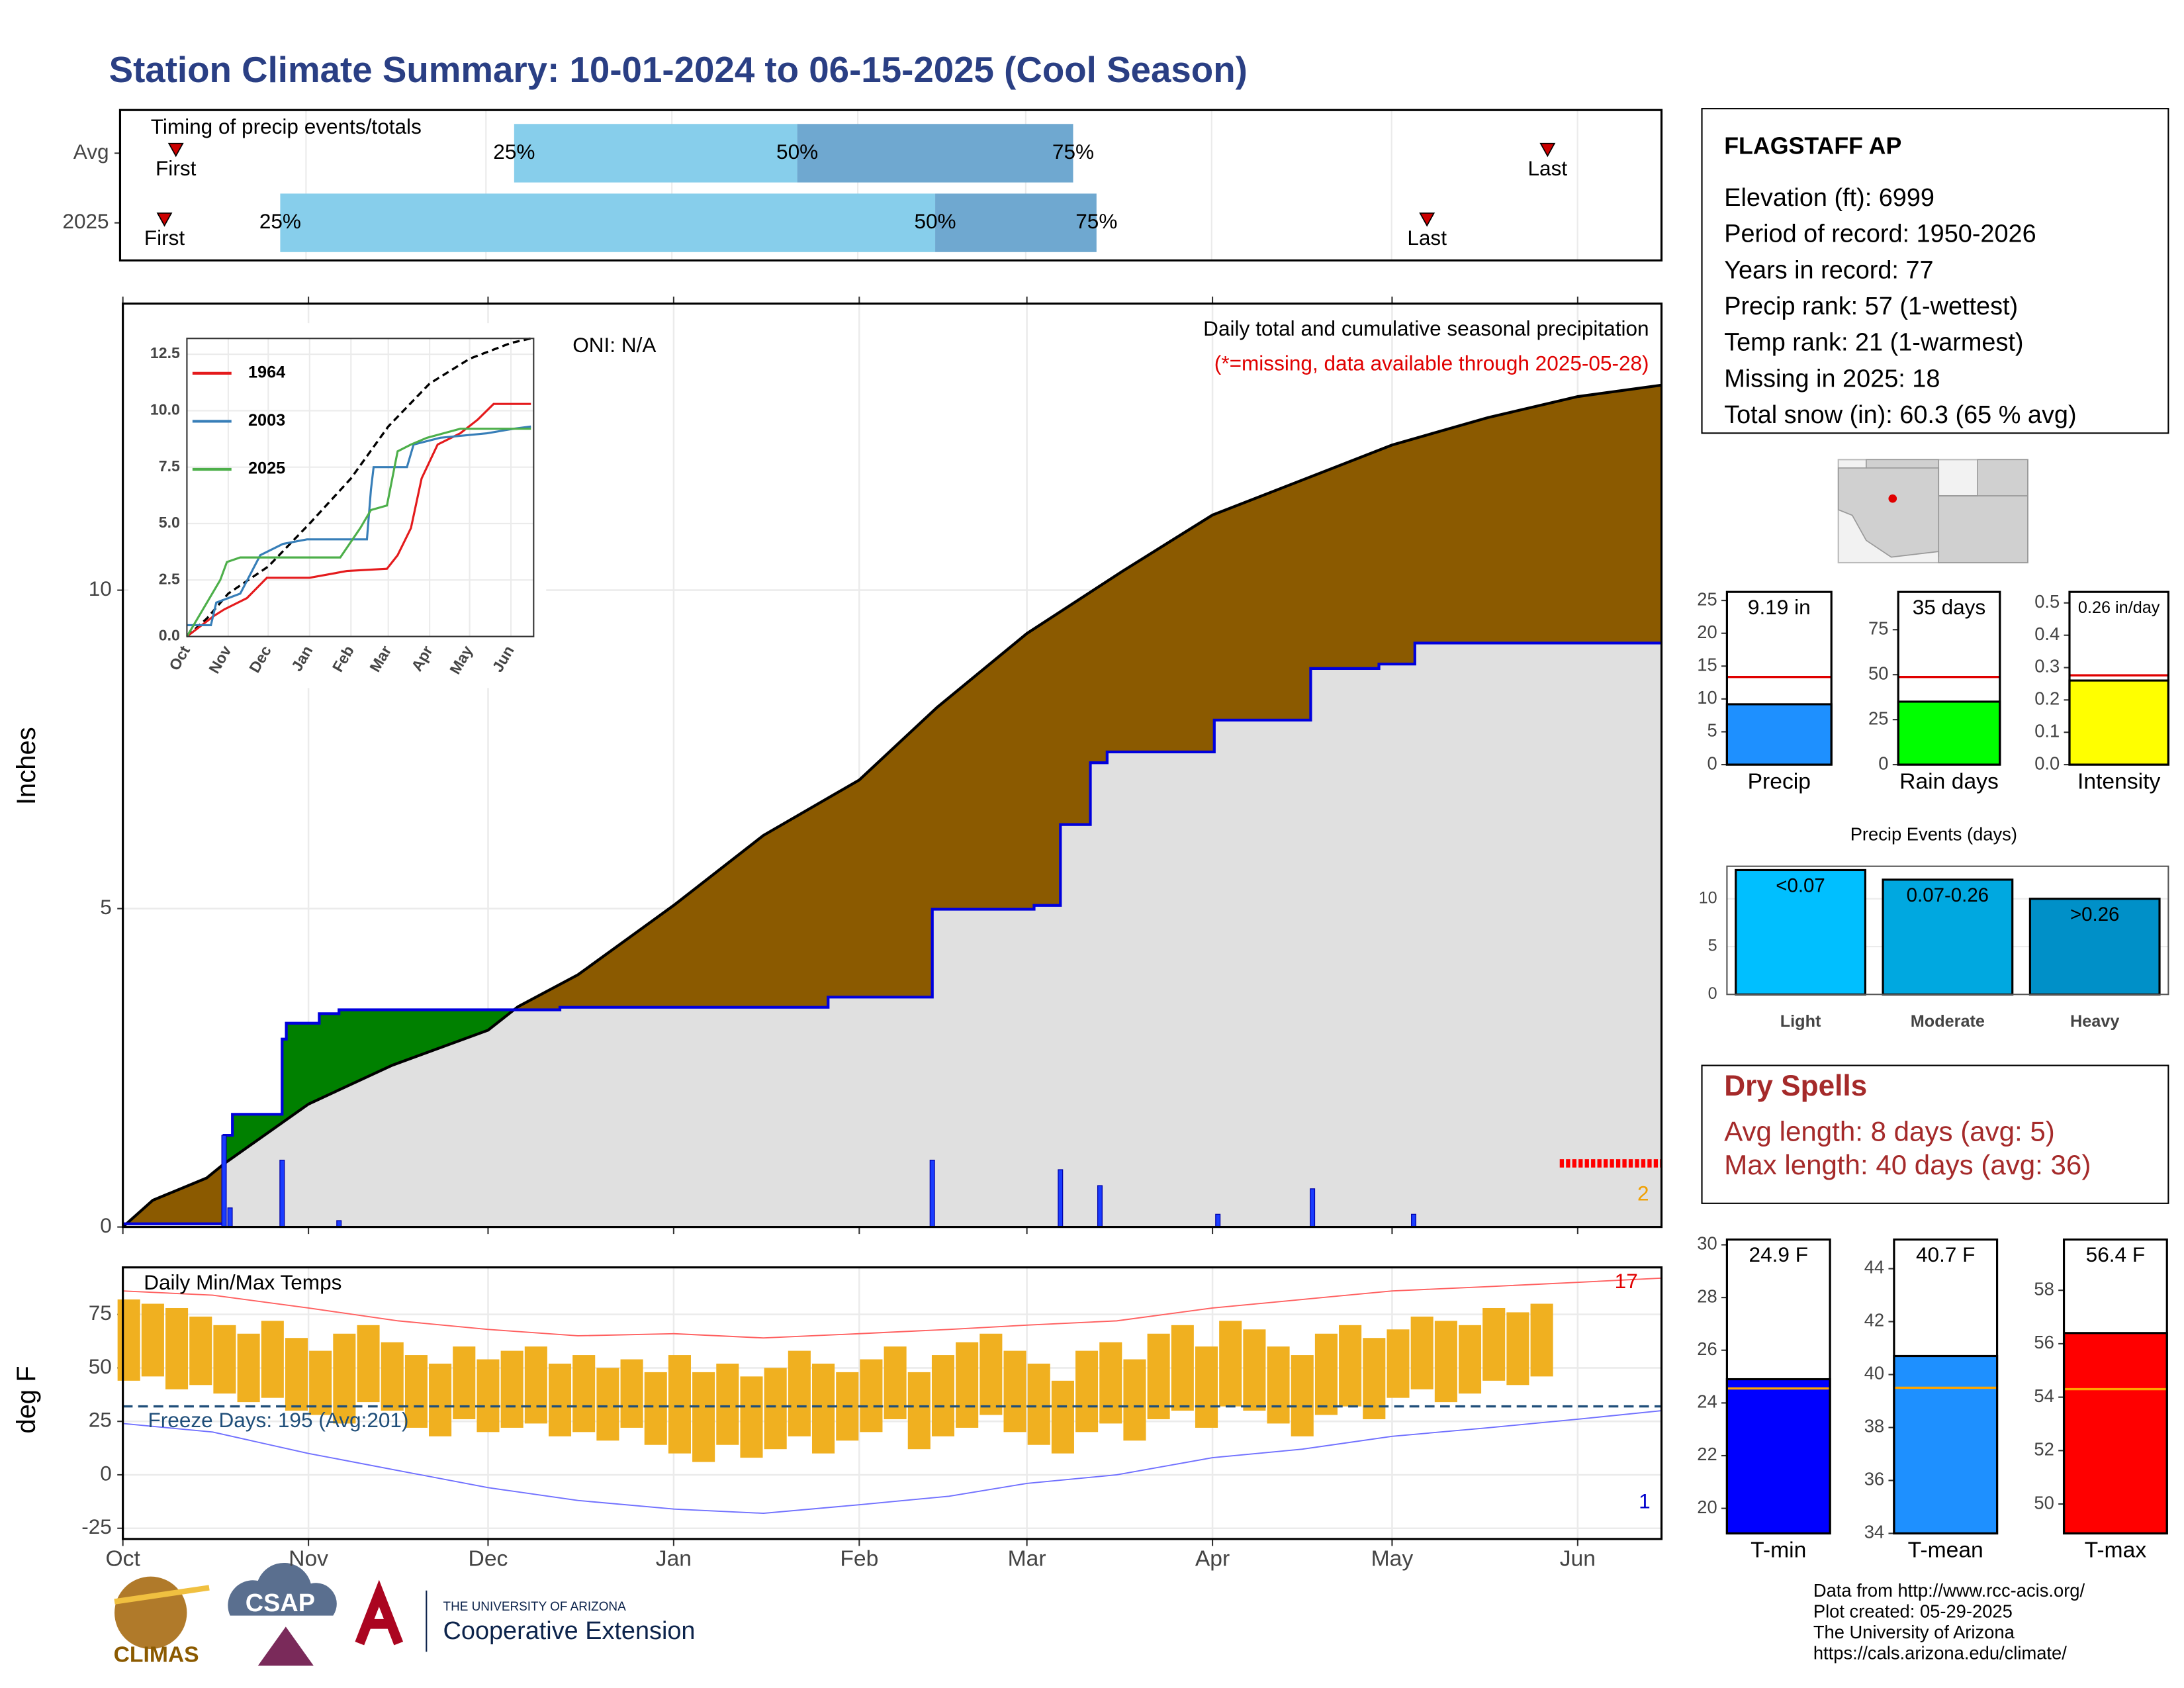 Image resolution: width=2184 pixels, height=1688 pixels. I want to click on x-tick-label: Feb, so click(859, 1558).